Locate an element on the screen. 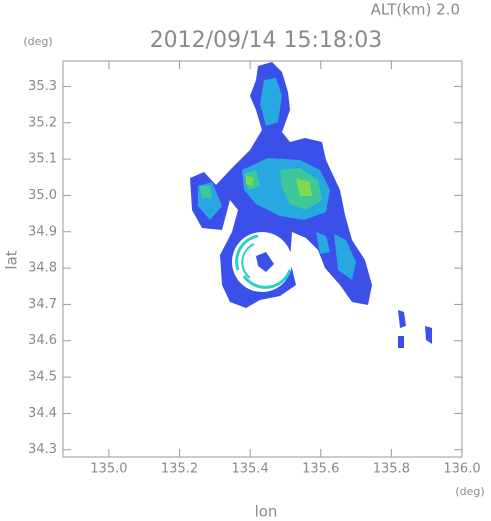 Image resolution: width=491 pixels, height=521 pixels. y-axis-label: lat is located at coordinates (12, 259).